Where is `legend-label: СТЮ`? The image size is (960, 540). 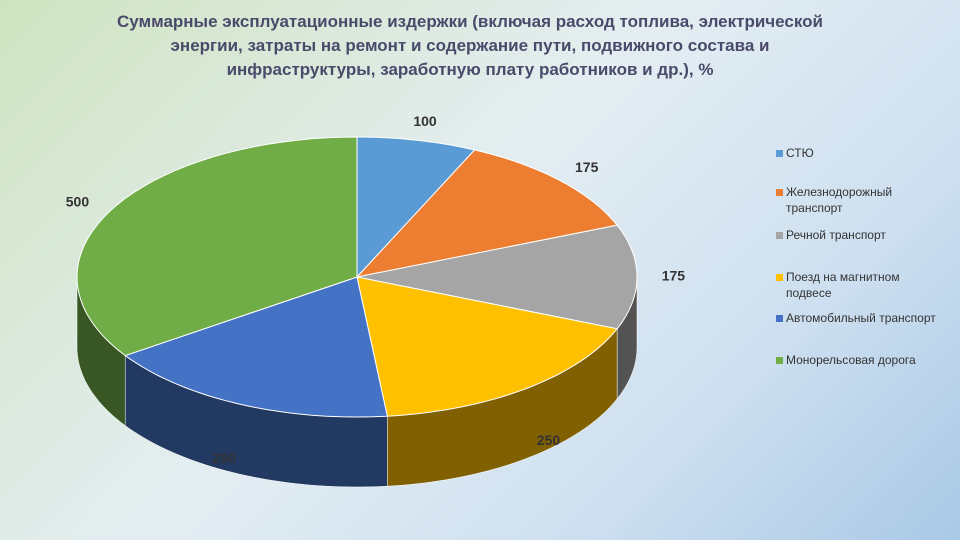 legend-label: СТЮ is located at coordinates (800, 153).